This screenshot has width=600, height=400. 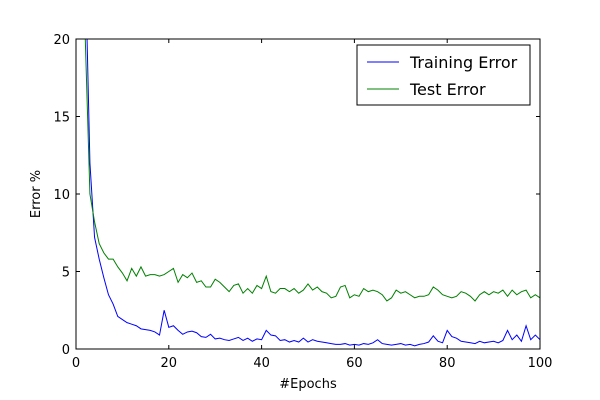 What do you see at coordinates (169, 363) in the screenshot?
I see `x-tick-label: 20` at bounding box center [169, 363].